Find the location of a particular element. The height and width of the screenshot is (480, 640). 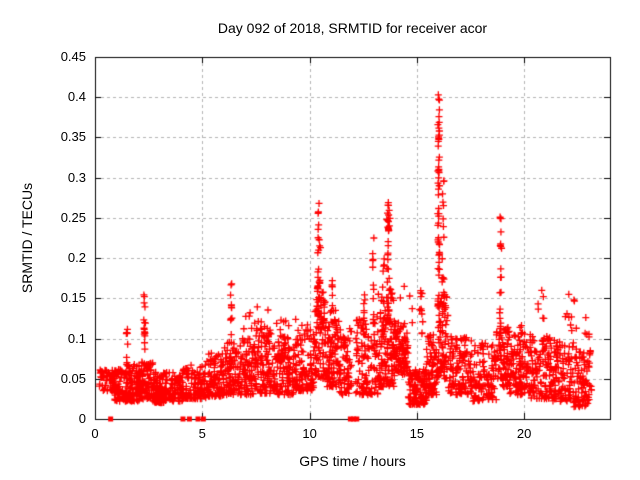

x-tick-label: 0 is located at coordinates (95, 433).